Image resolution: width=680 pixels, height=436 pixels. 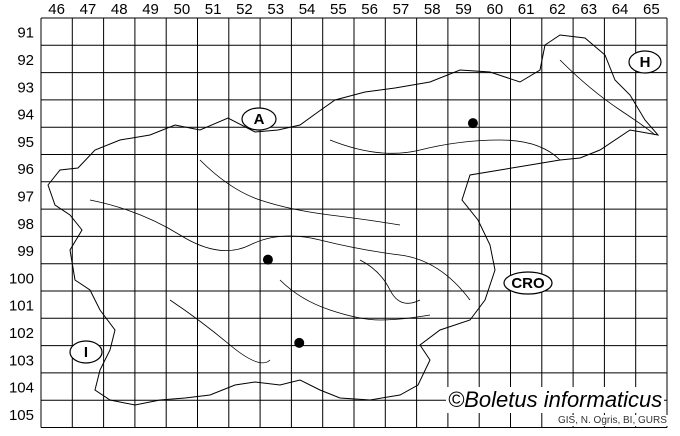 I want to click on column-label: 49, so click(x=150, y=9).